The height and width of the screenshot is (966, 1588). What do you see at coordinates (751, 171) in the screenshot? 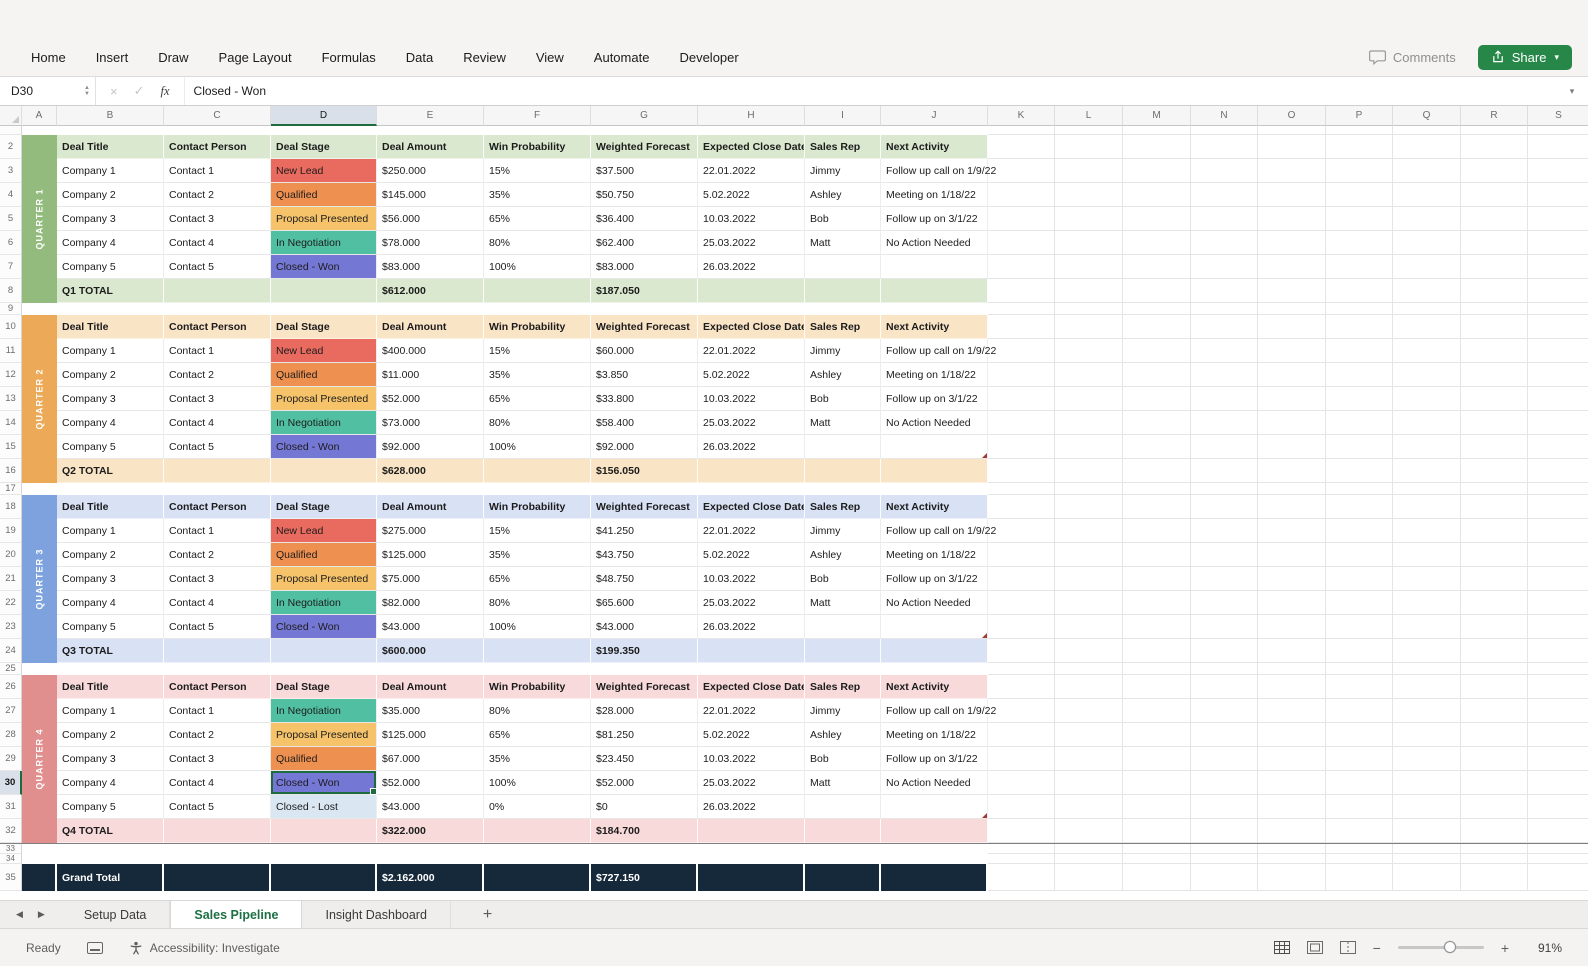
I see `cell-H3: 22.01.2022` at bounding box center [751, 171].